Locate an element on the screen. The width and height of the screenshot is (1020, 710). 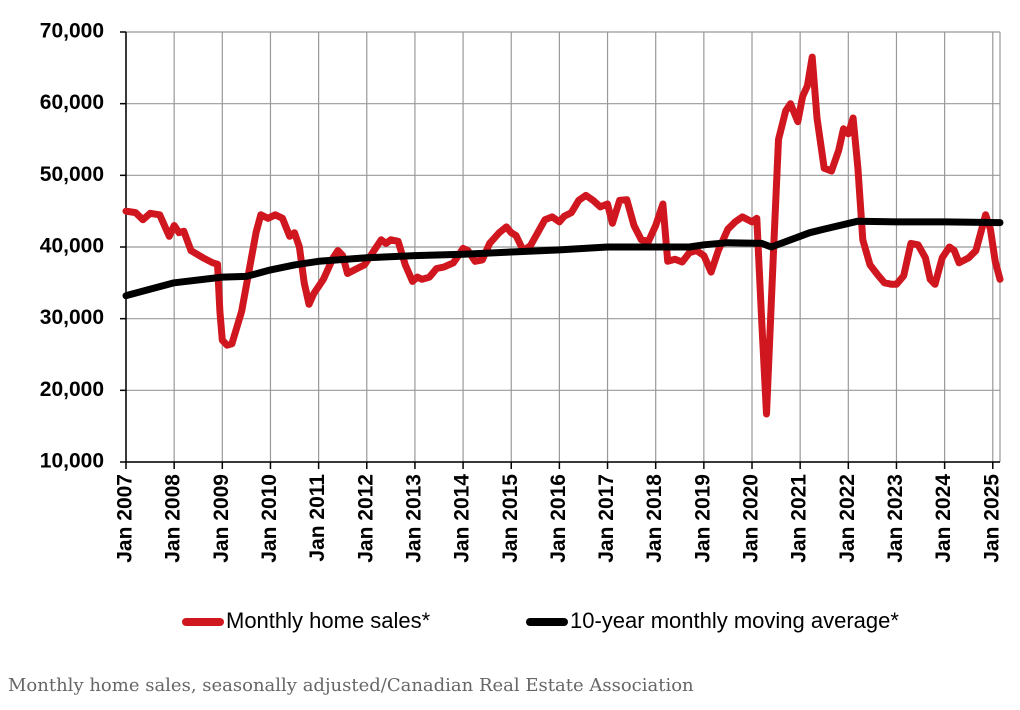
x-tick-label: Jan 2020 is located at coordinates (751, 518).